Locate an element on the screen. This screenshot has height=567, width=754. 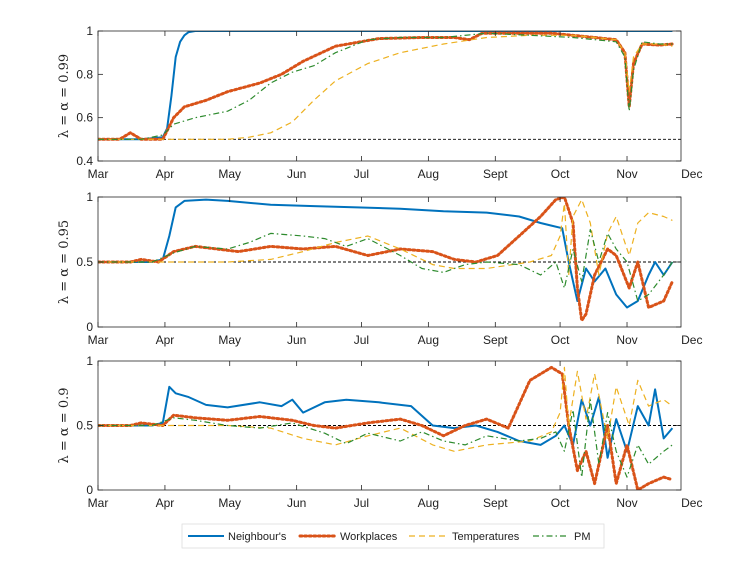
legend-item: Workplaces is located at coordinates (348, 537).